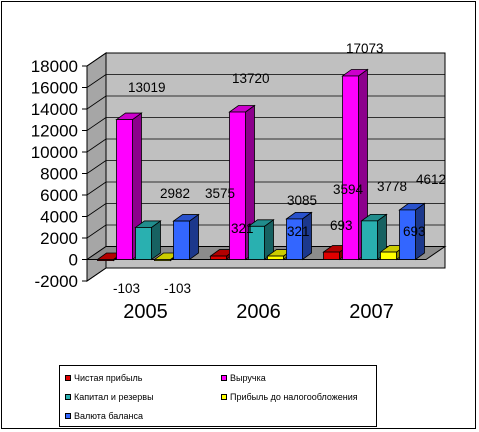 The image size is (479, 432). What do you see at coordinates (331, 255) in the screenshot?
I see `bar-2007-s0` at bounding box center [331, 255].